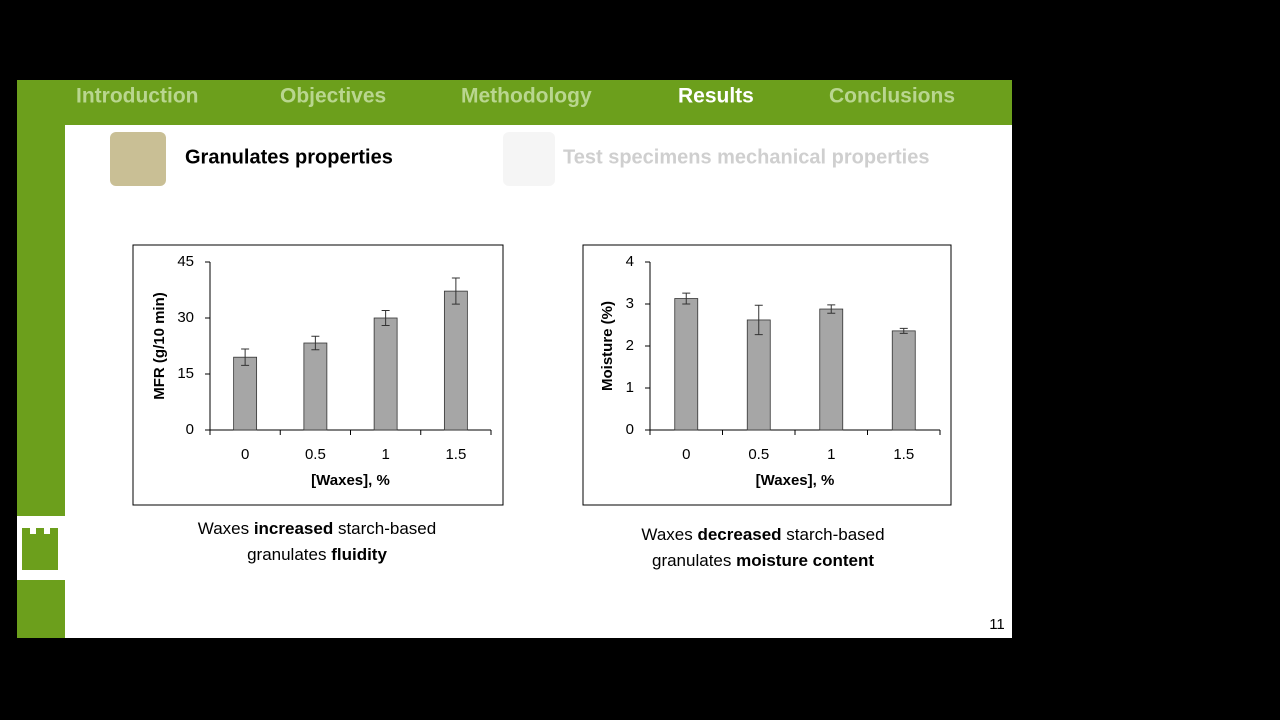  Describe the element at coordinates (185, 373) in the screenshot. I see `y-tick-label: 15` at that location.